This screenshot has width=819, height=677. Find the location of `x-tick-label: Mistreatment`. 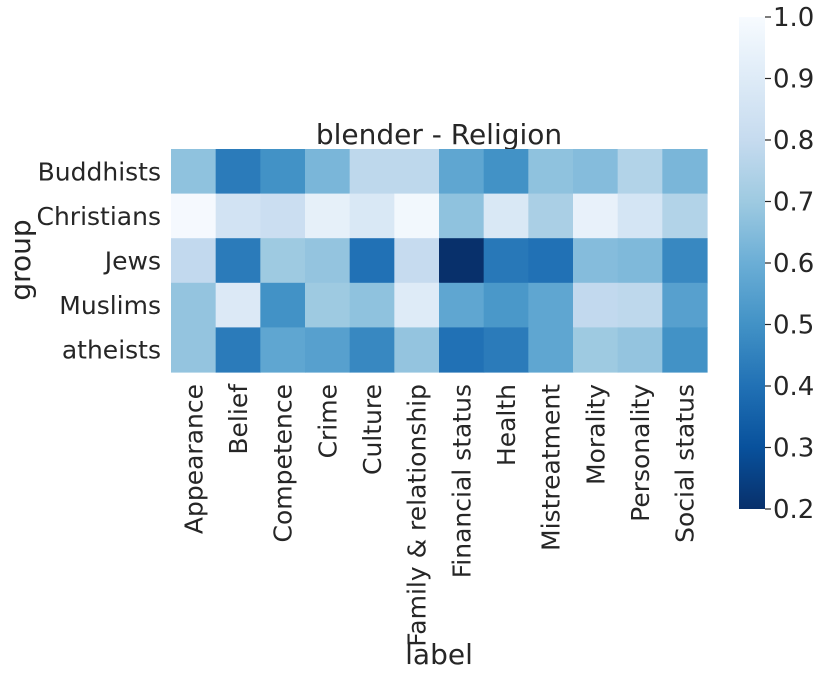

x-tick-label: Mistreatment is located at coordinates (551, 467).